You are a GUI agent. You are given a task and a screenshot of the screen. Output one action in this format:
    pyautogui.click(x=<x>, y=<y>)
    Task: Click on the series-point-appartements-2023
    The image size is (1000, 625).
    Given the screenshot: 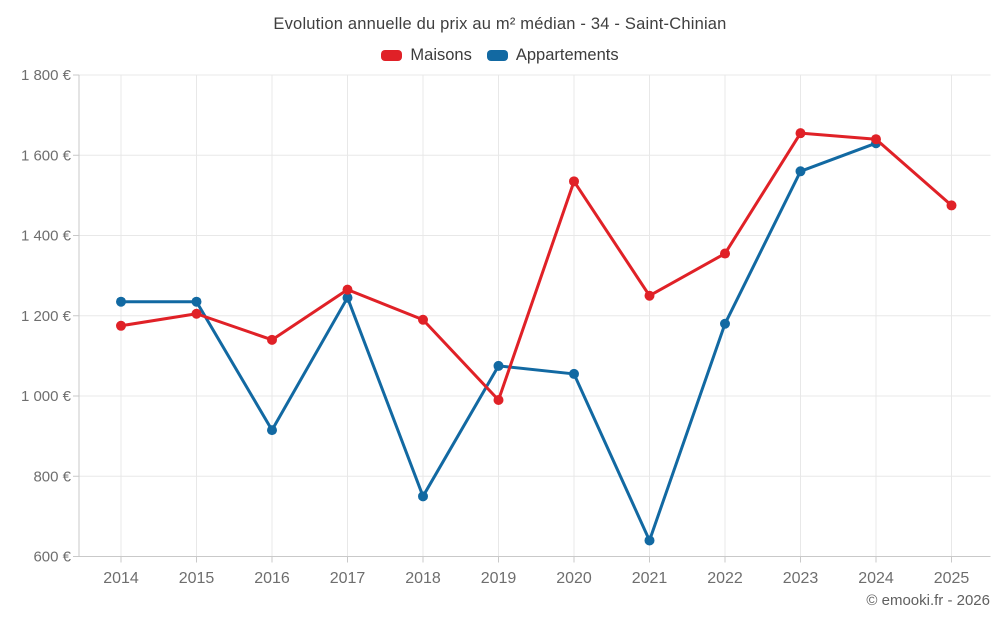 What is the action you would take?
    pyautogui.click(x=800, y=171)
    